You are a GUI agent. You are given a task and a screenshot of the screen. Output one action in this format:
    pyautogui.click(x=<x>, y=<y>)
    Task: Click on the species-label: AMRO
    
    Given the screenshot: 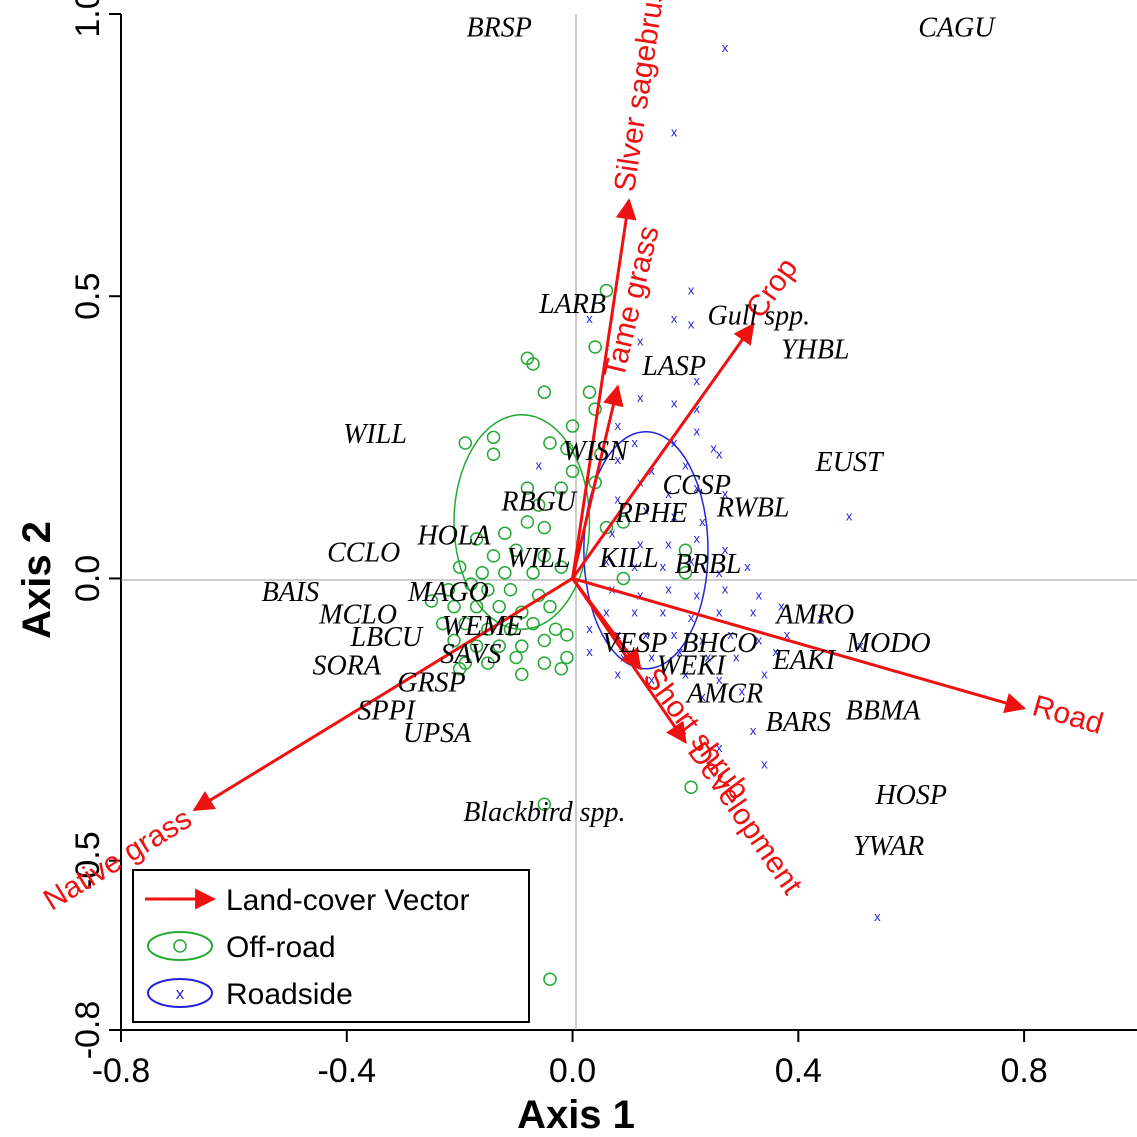 What is the action you would take?
    pyautogui.click(x=814, y=615)
    